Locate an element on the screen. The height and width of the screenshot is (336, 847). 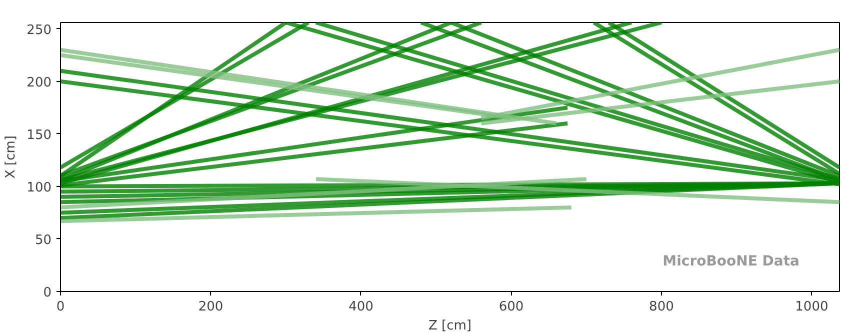
y-tick-label: 200 is located at coordinates (39, 82).